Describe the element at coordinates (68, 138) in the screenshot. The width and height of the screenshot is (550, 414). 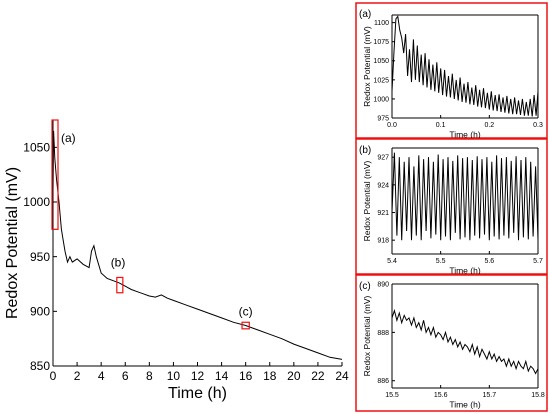
I see `annotation-a: (a)` at that location.